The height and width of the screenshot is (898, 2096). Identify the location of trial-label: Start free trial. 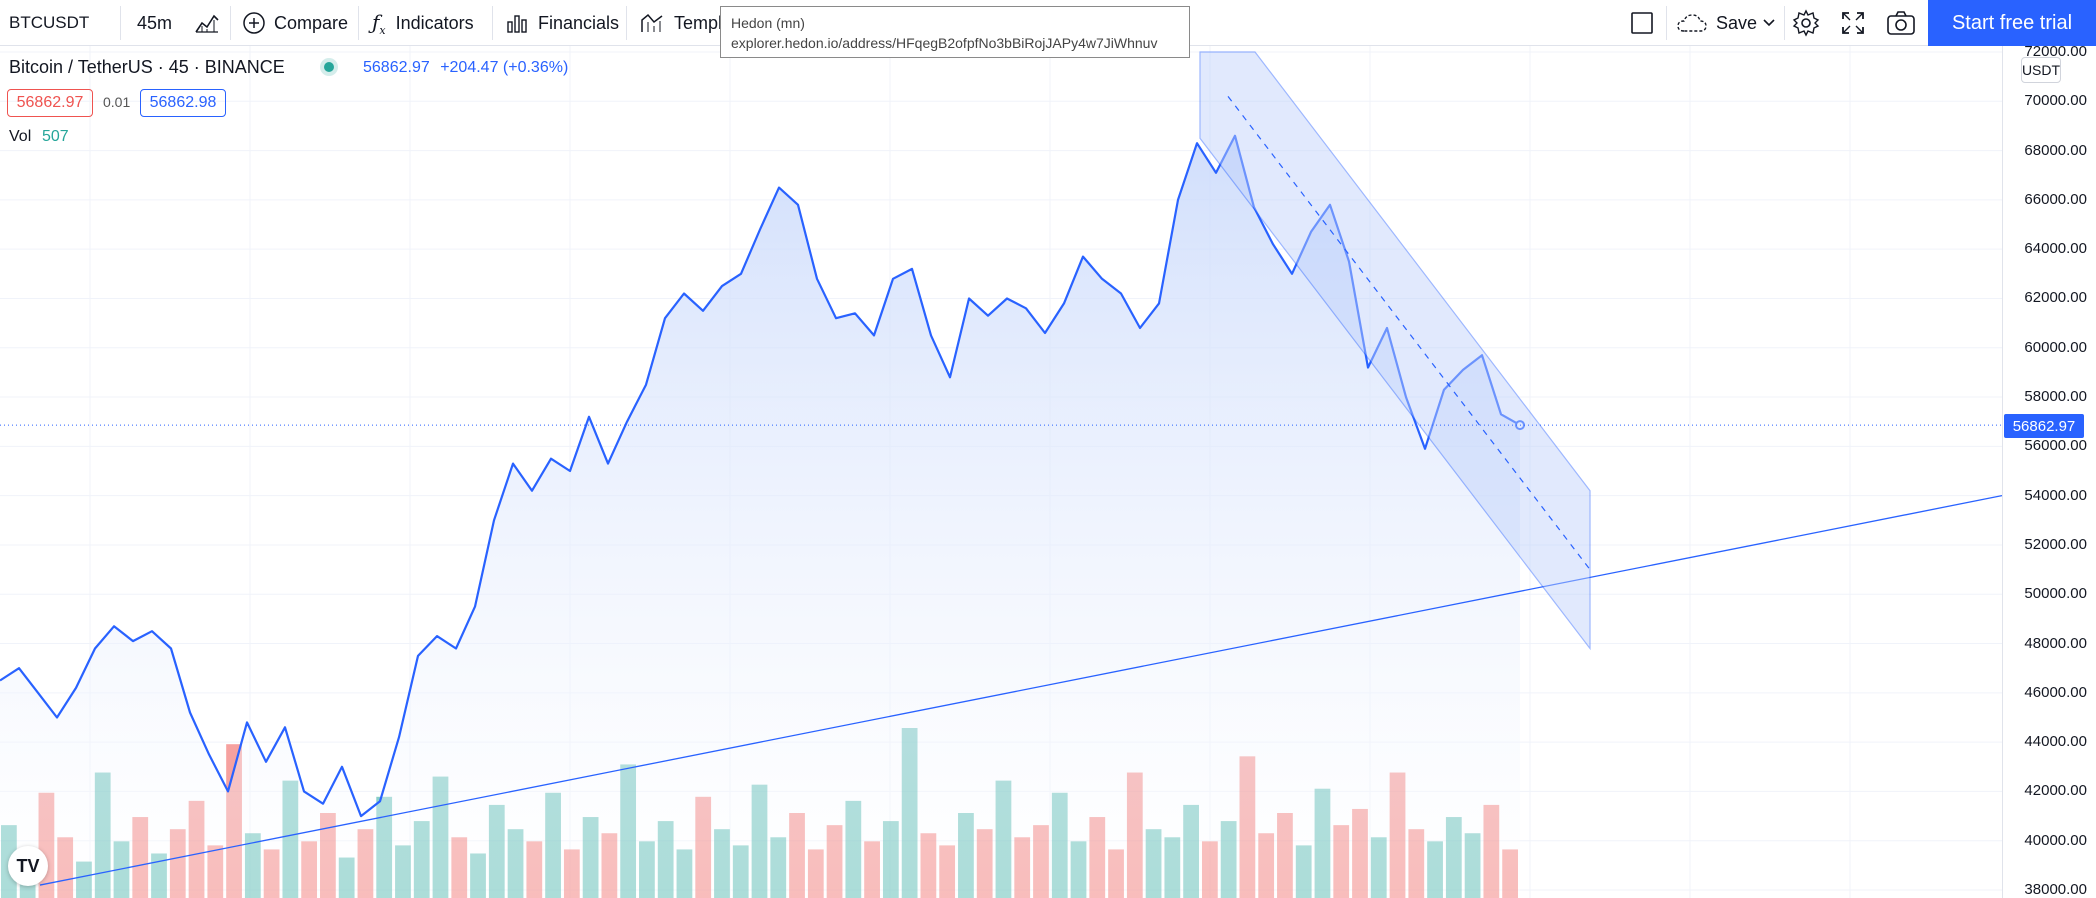
(2012, 22).